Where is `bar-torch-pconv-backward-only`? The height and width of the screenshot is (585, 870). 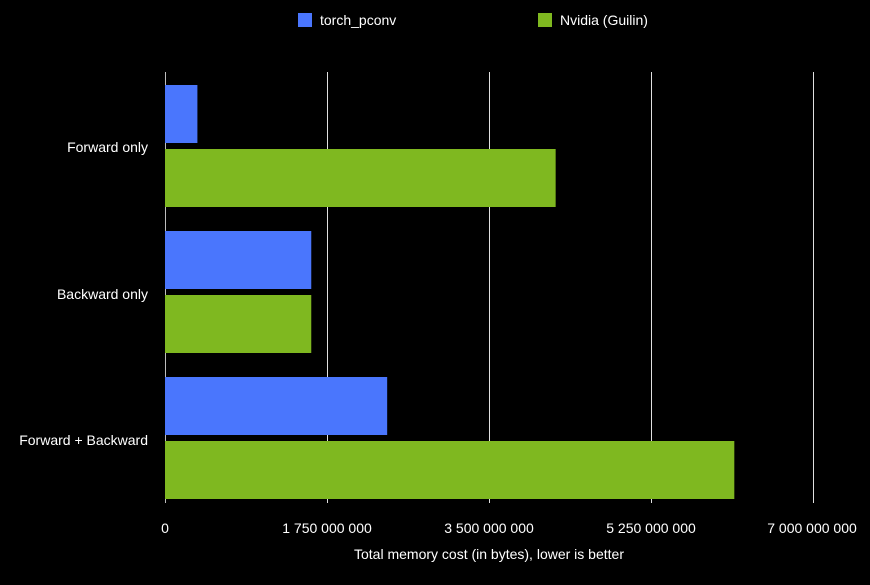
bar-torch-pconv-backward-only is located at coordinates (238, 260).